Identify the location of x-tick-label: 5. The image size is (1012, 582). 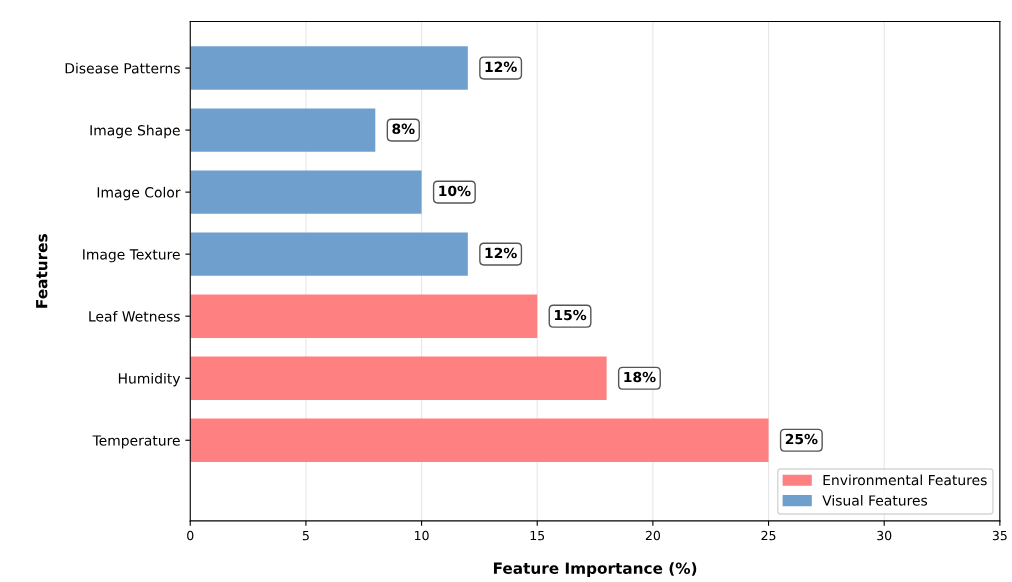
(305, 536).